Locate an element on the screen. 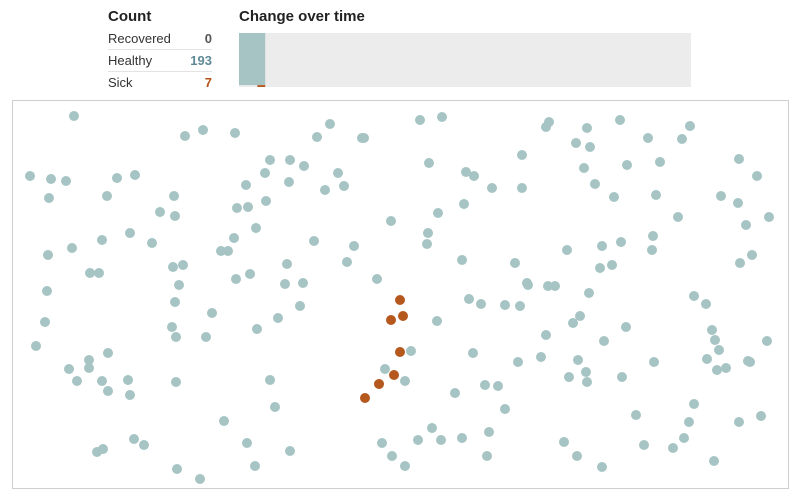  count-value-recovered: 0 is located at coordinates (208, 38).